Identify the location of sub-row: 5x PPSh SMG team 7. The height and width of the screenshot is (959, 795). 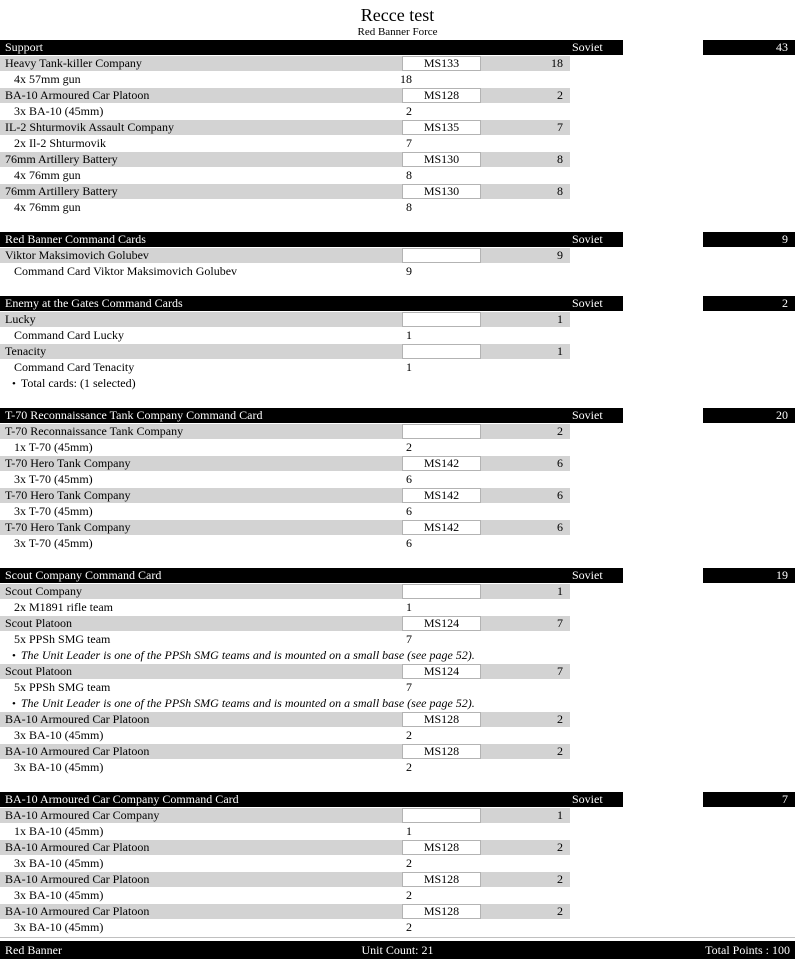
(397, 639).